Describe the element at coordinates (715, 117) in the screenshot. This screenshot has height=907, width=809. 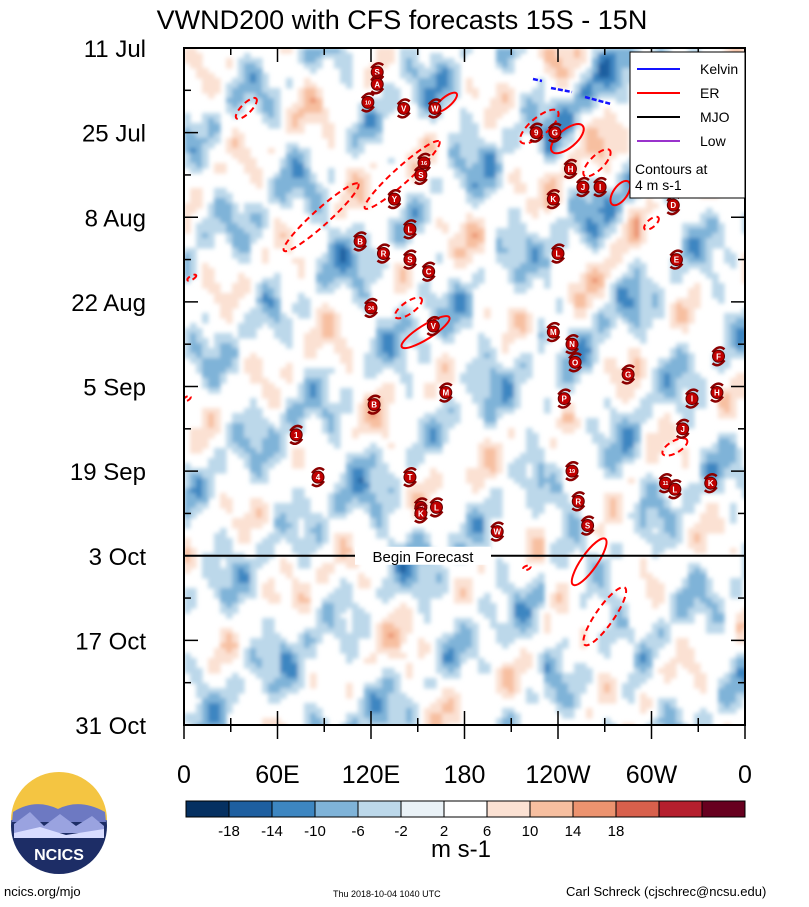
I see `legend-entry: MJO` at that location.